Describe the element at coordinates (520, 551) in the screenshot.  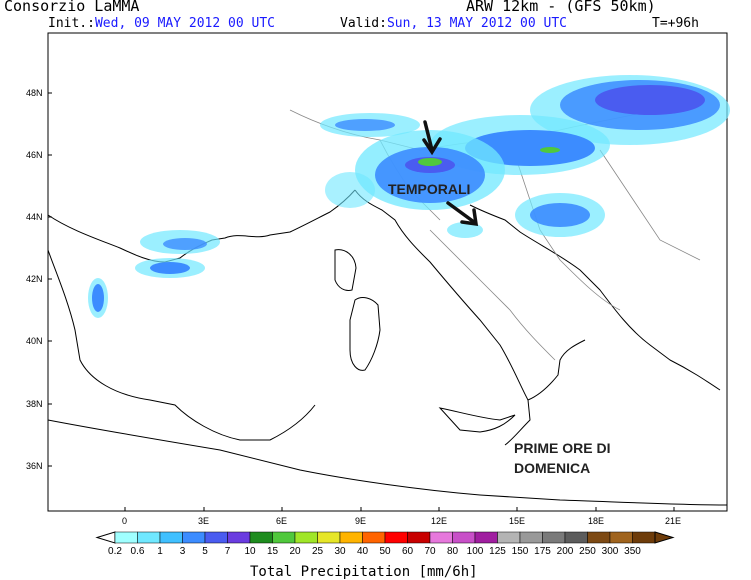
I see `colorbar-level-label: 150` at that location.